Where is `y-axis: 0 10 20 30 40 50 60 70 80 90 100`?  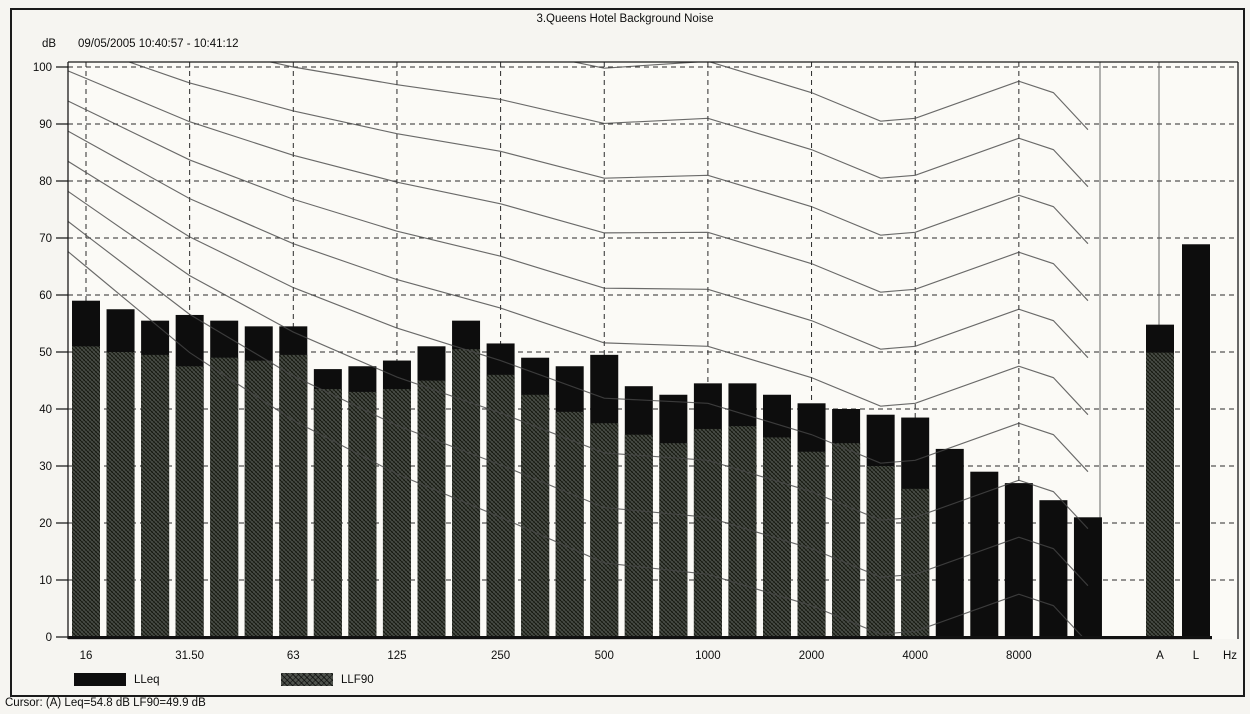
y-axis: 0 10 20 30 40 50 60 70 80 90 100 is located at coordinates (50, 353).